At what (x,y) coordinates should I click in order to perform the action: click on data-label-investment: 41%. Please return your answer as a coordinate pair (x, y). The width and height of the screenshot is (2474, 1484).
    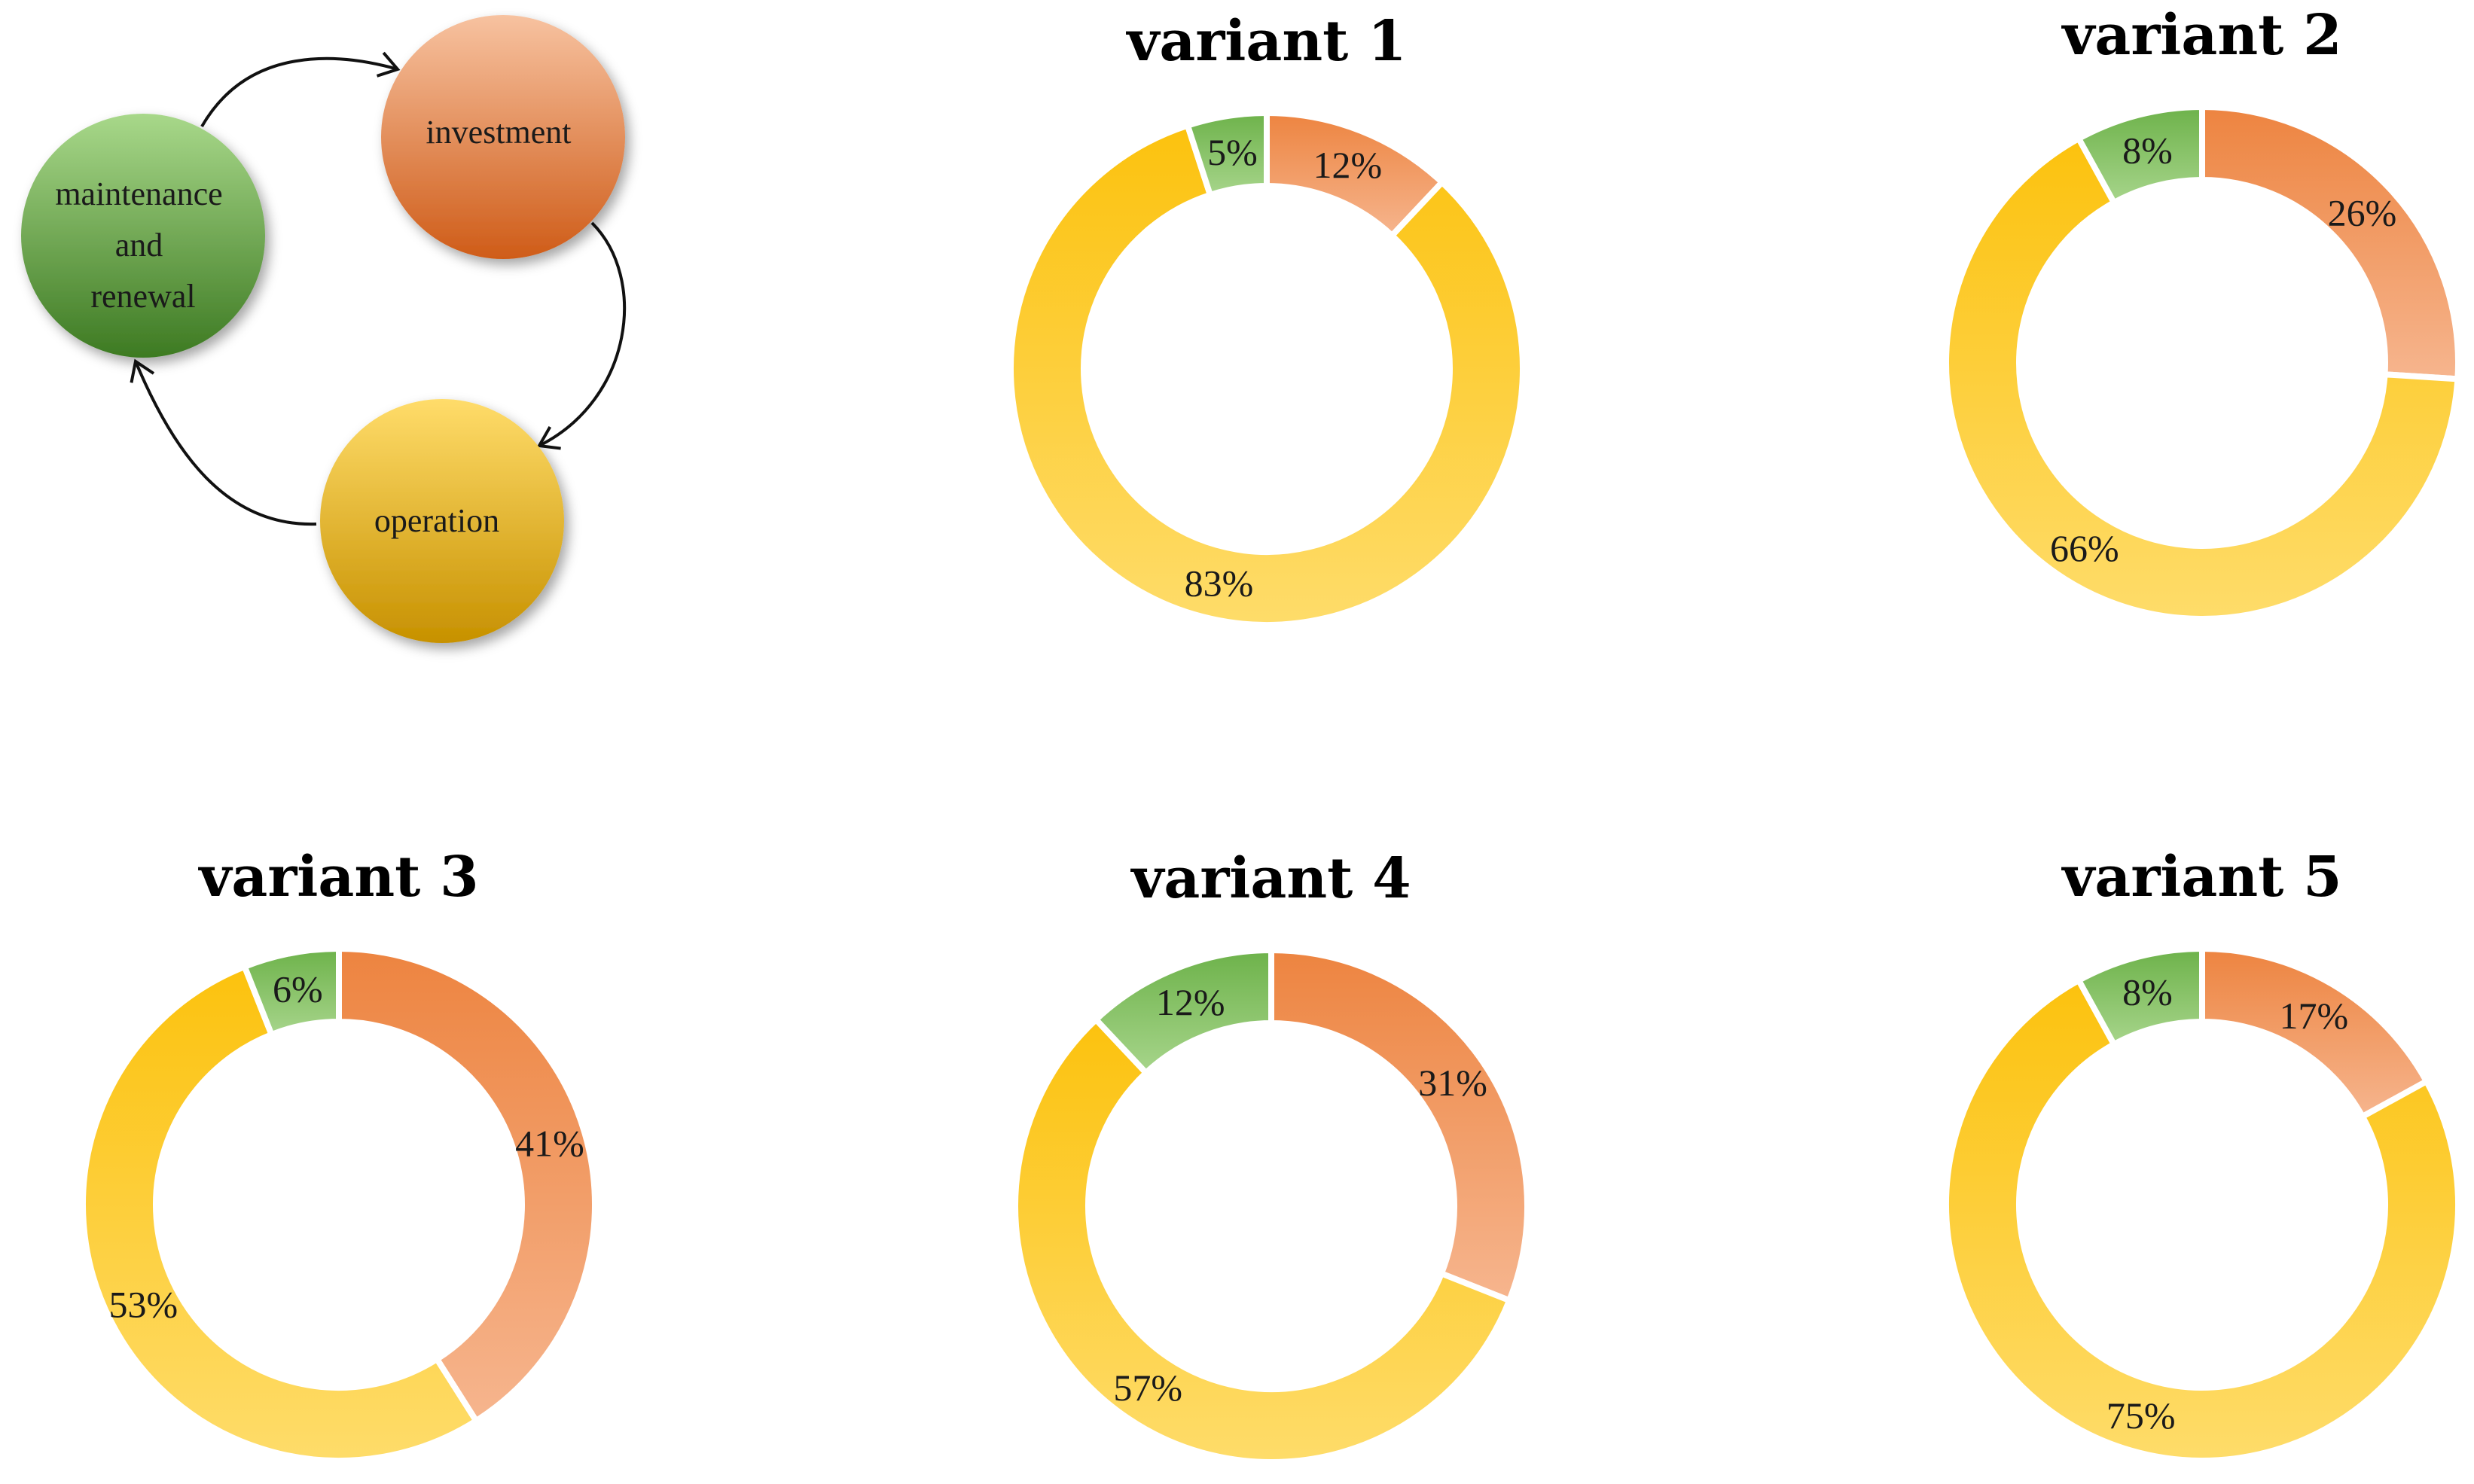
    Looking at the image, I should click on (549, 1144).